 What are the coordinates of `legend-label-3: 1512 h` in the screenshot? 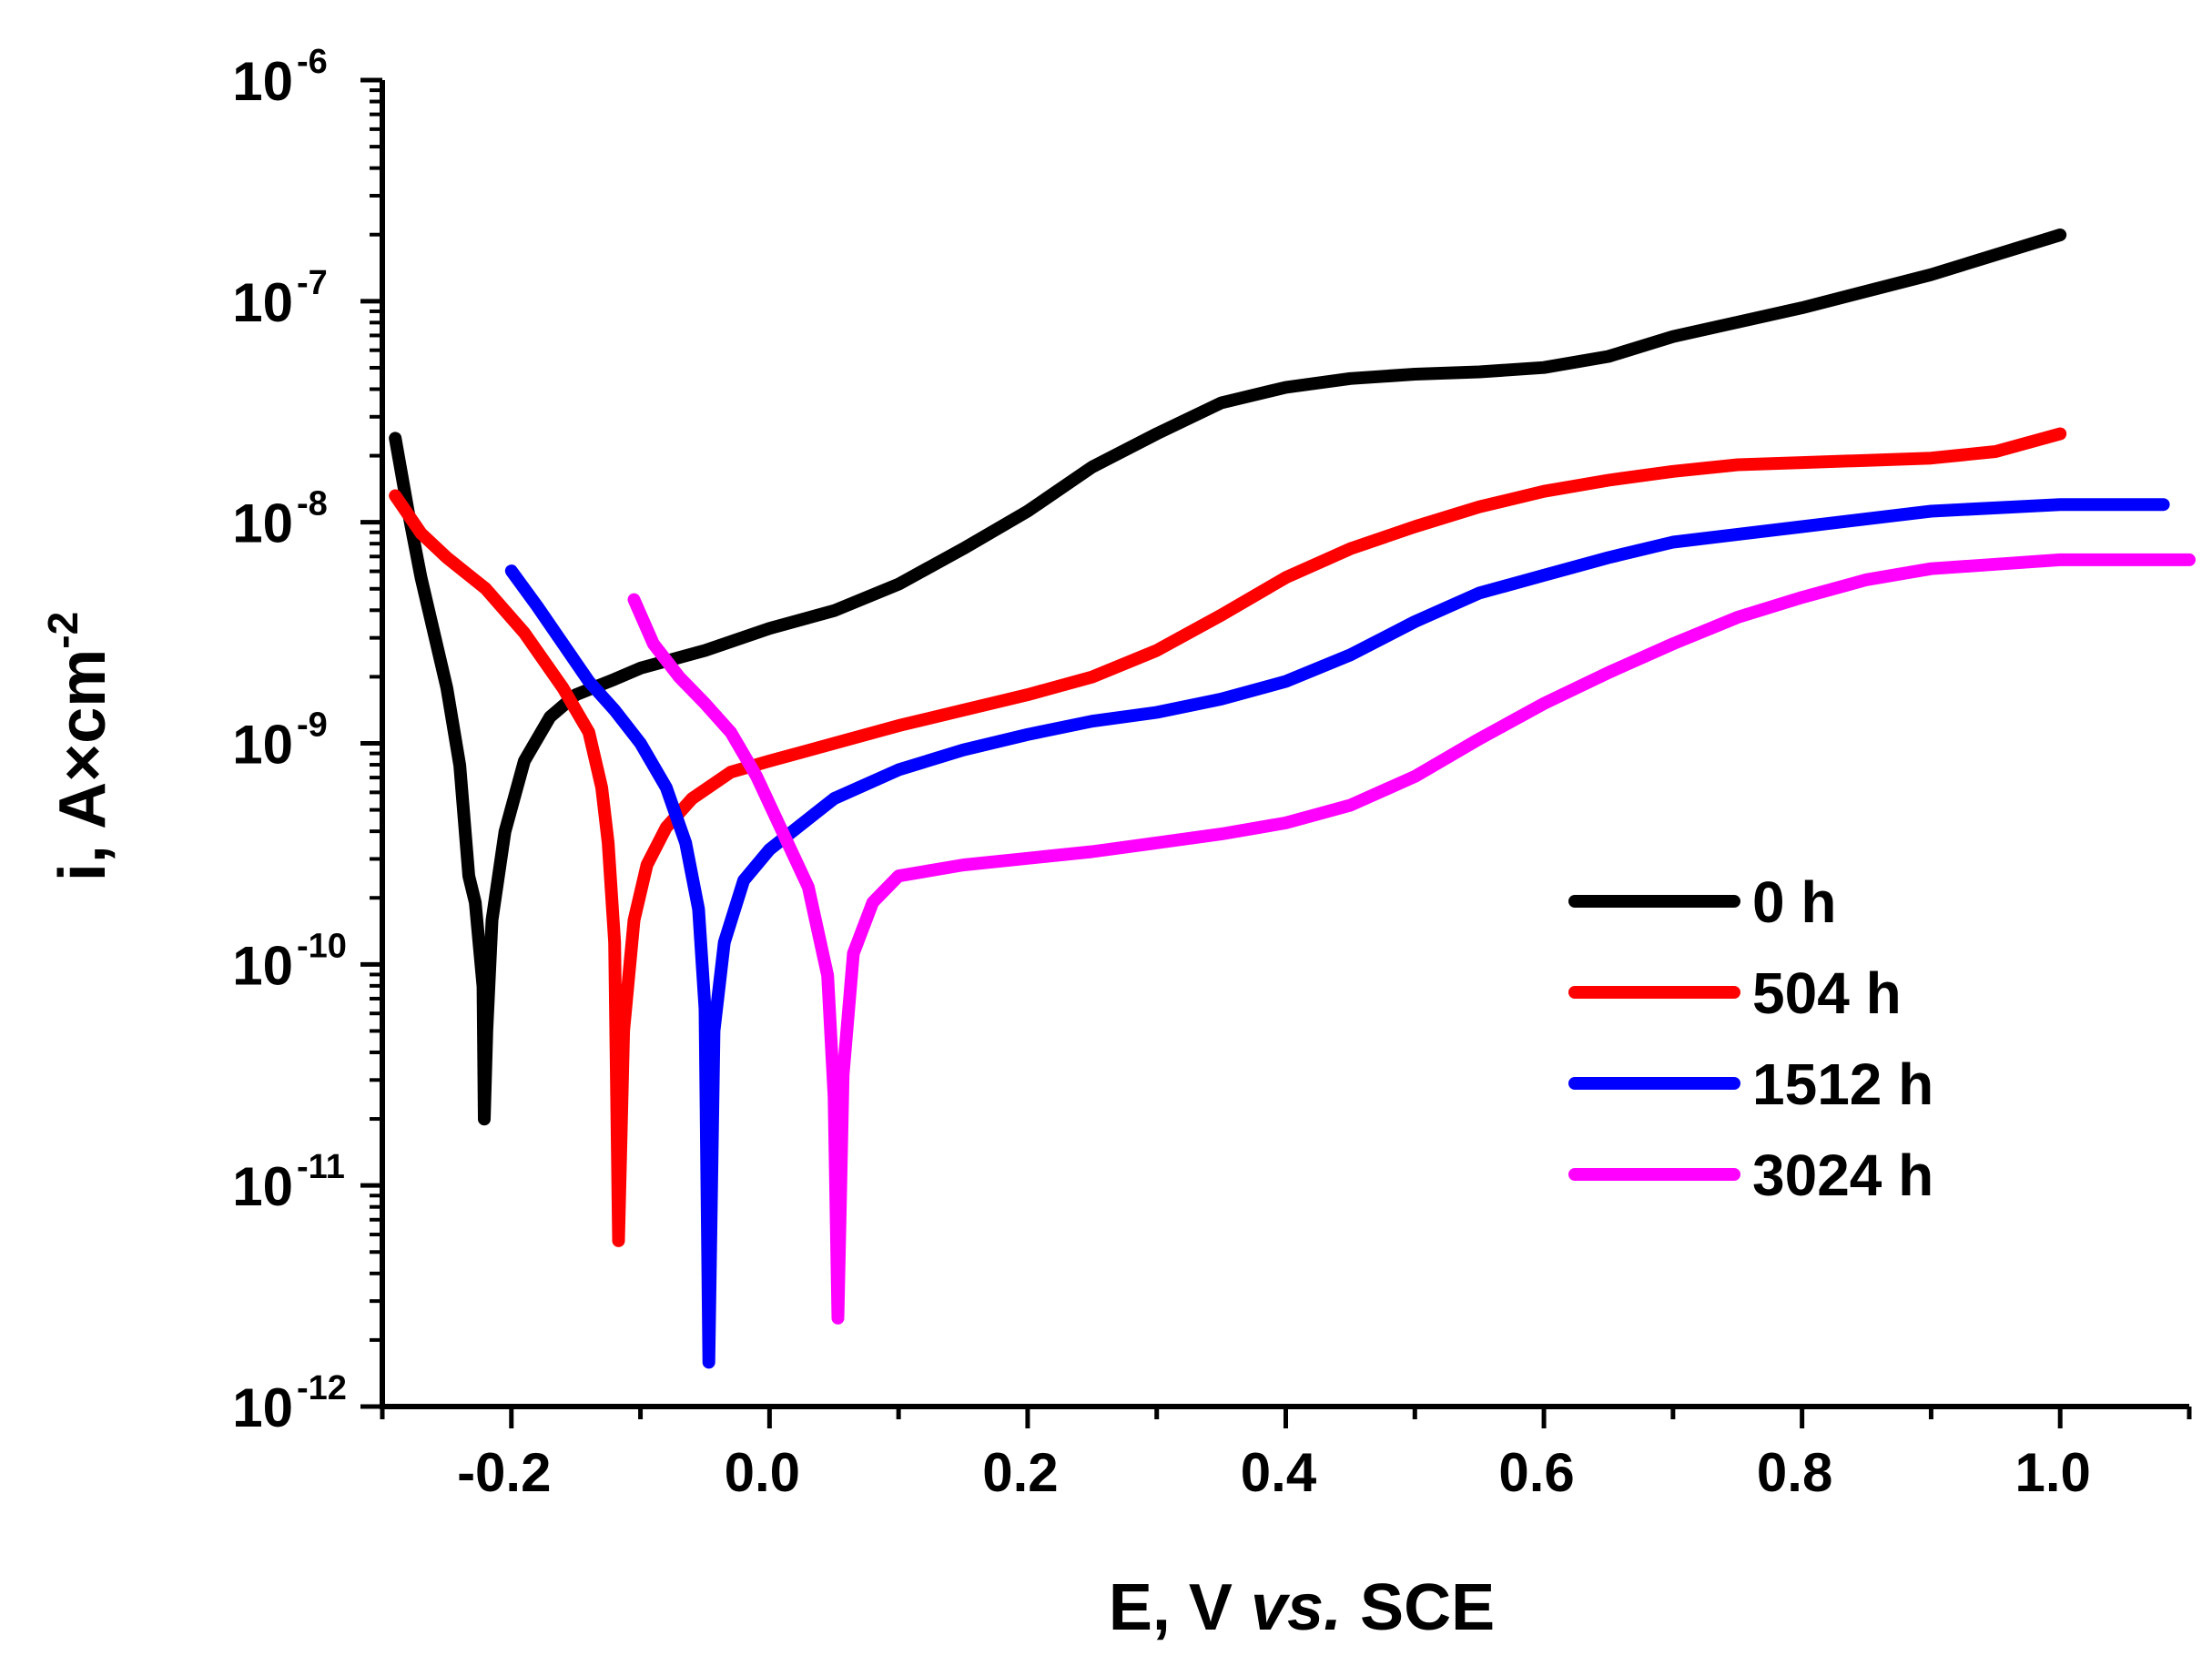 It's located at (1842, 1084).